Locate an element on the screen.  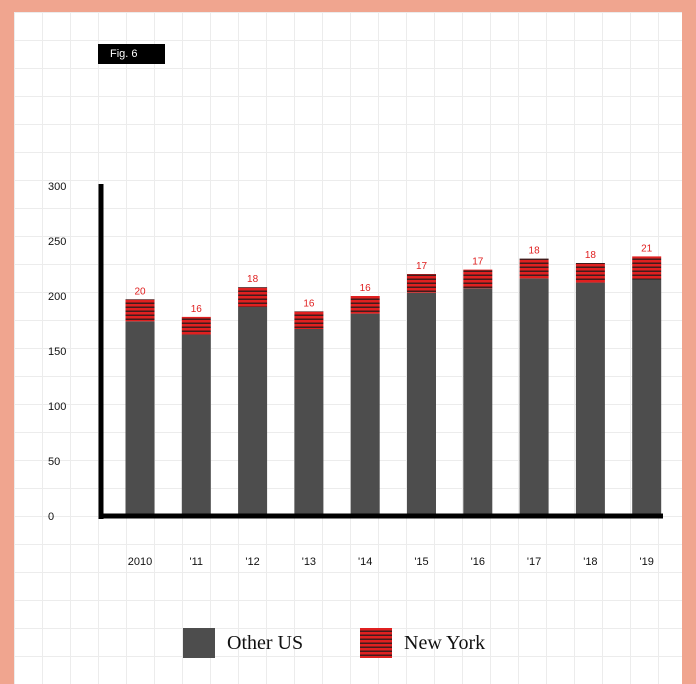
x-tick-label: '13 is located at coordinates (309, 562).